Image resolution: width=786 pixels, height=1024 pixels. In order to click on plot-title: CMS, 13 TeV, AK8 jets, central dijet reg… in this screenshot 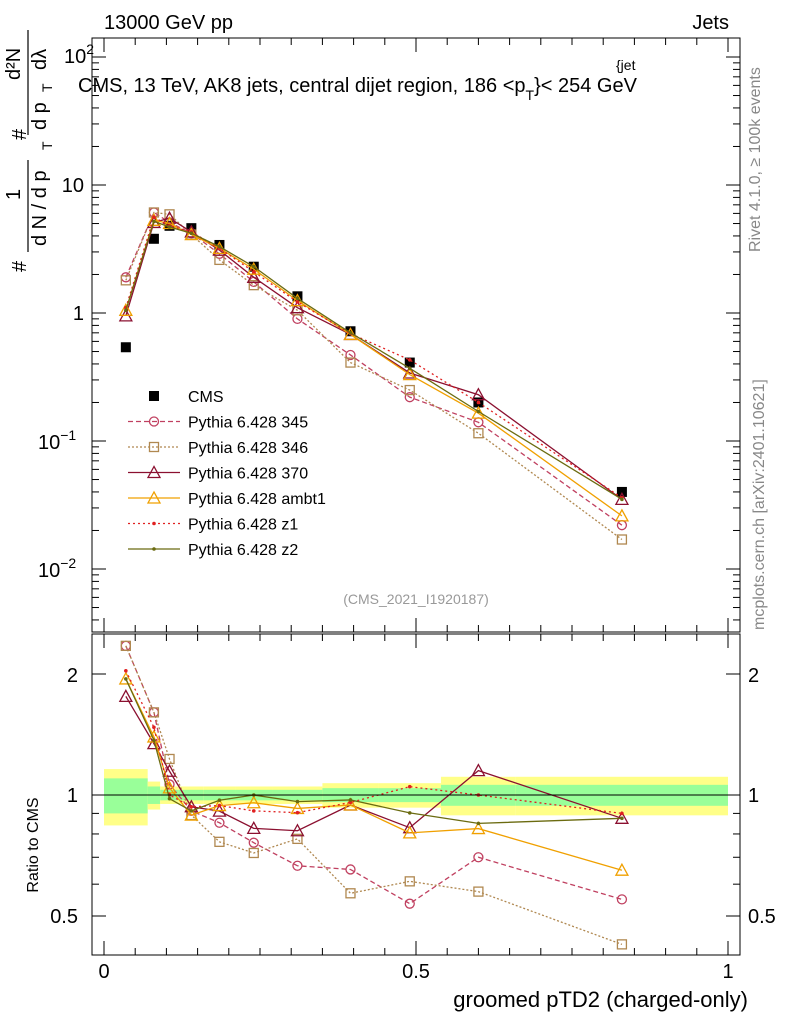, I will do `click(358, 89)`.